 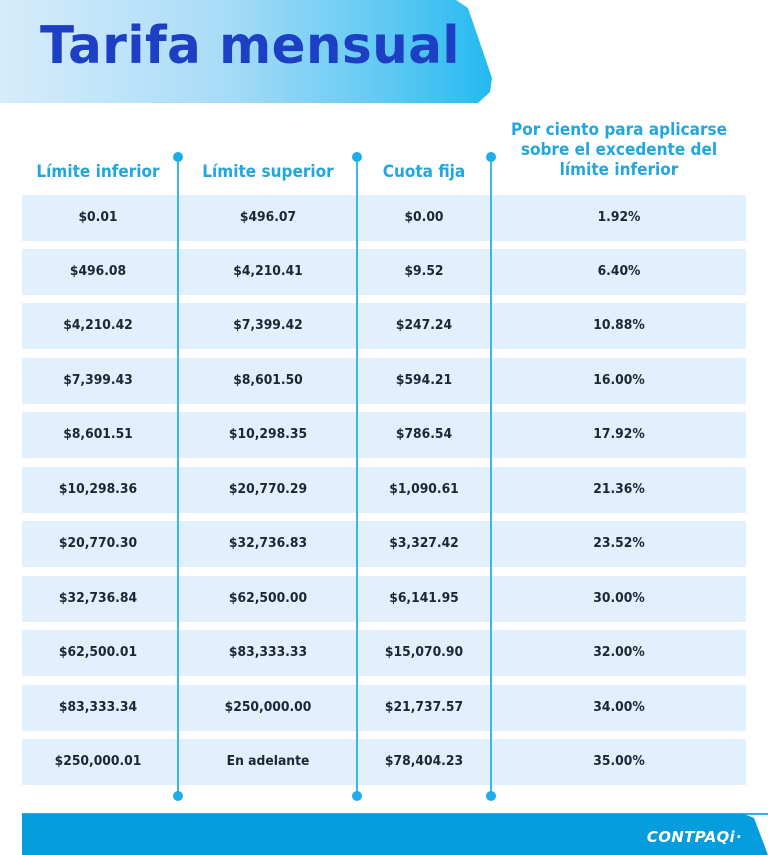 I want to click on cell-limite-superior: $8,601.50, so click(x=268, y=380).